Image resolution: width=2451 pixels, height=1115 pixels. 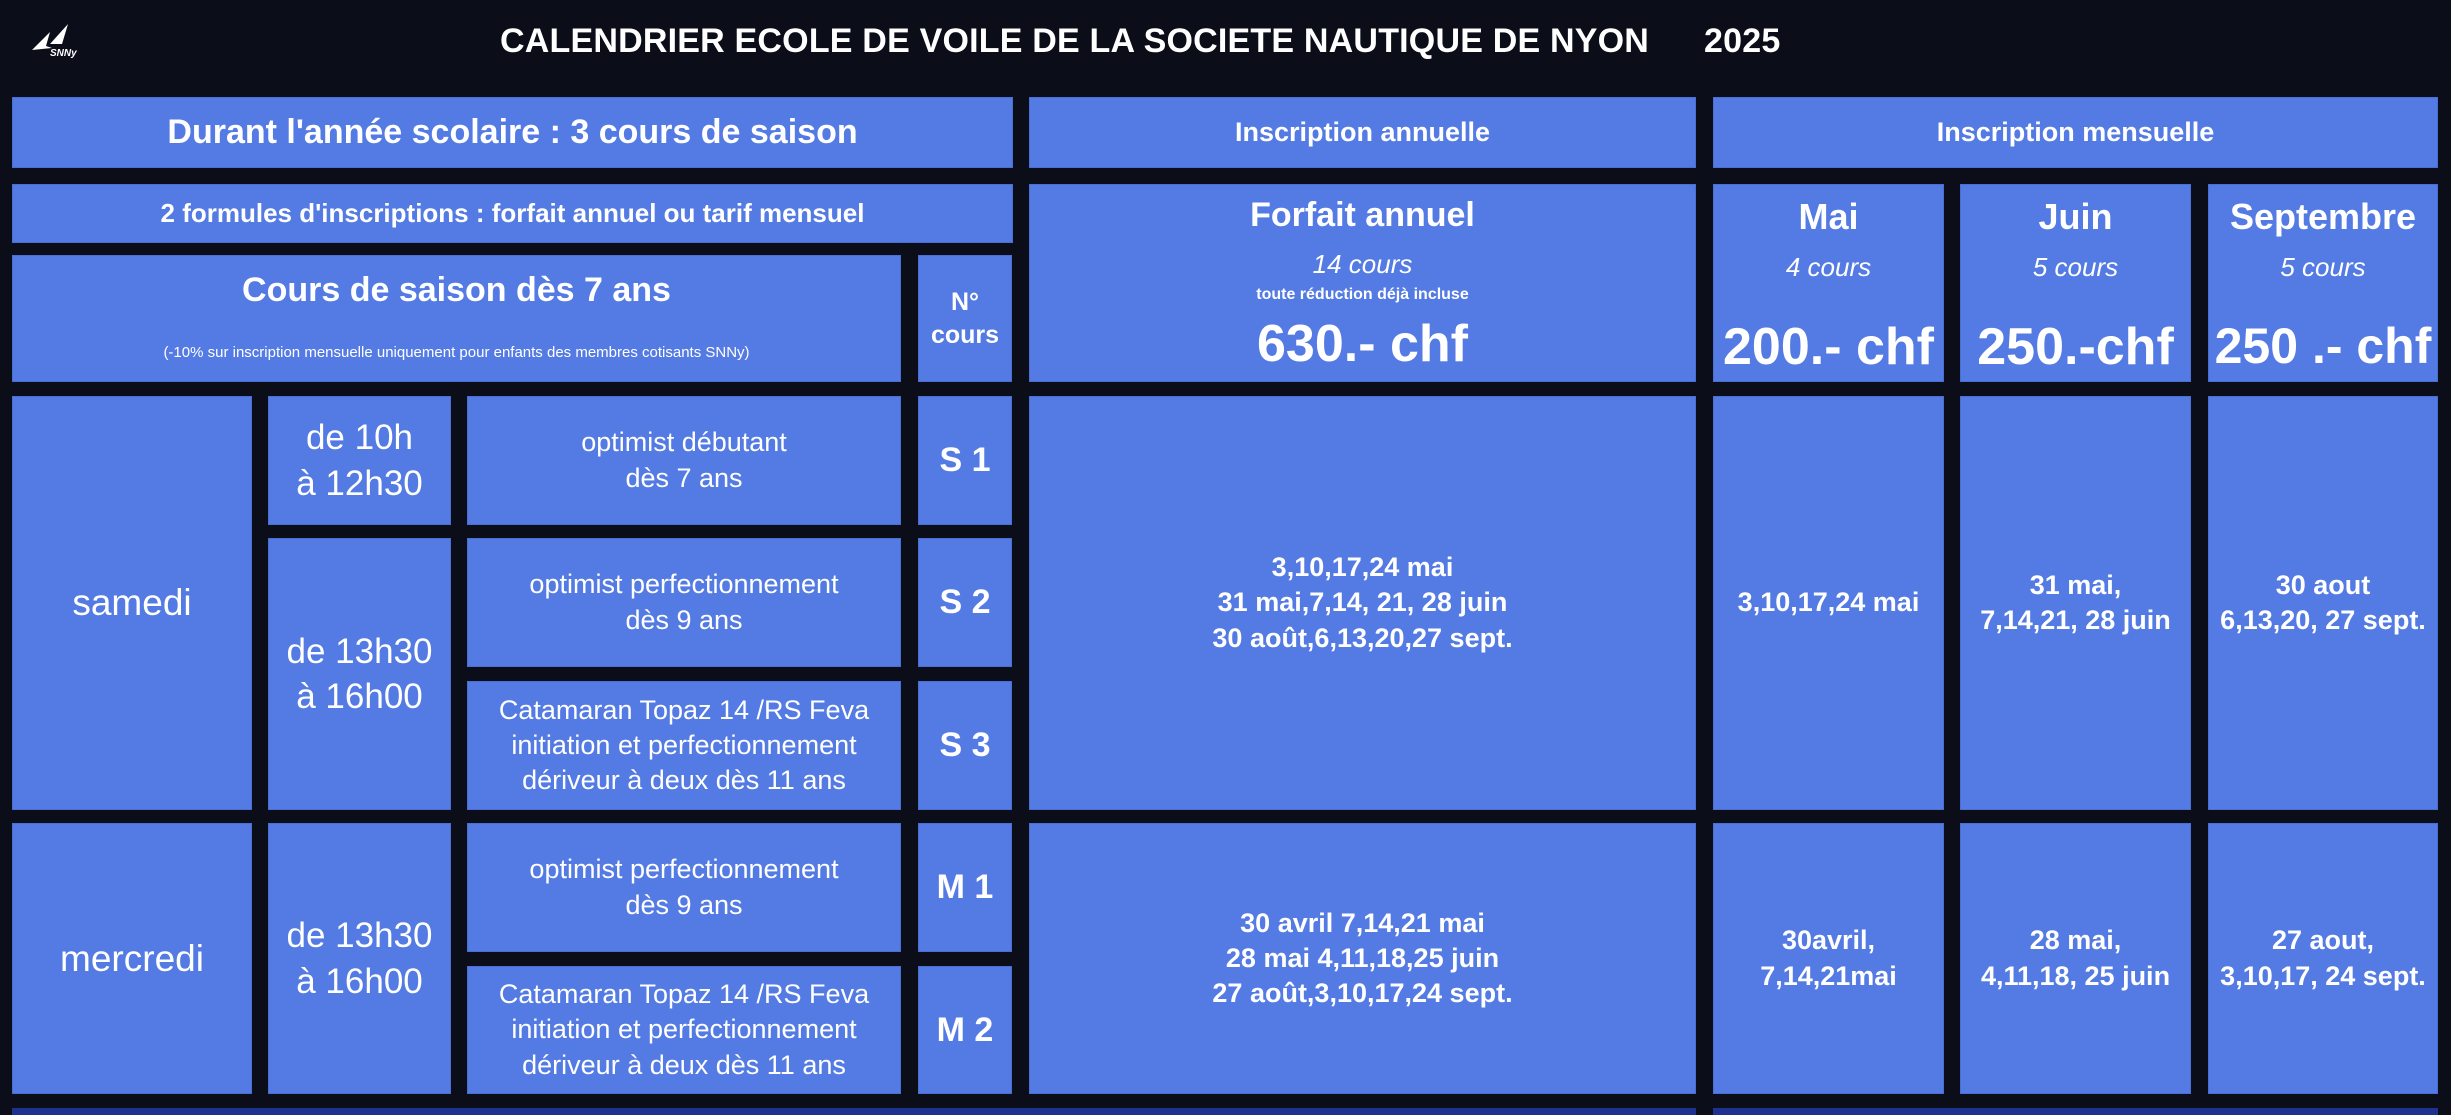 What do you see at coordinates (2323, 283) in the screenshot?
I see `month-septembre: Septembre 5 cours 250 .- chf` at bounding box center [2323, 283].